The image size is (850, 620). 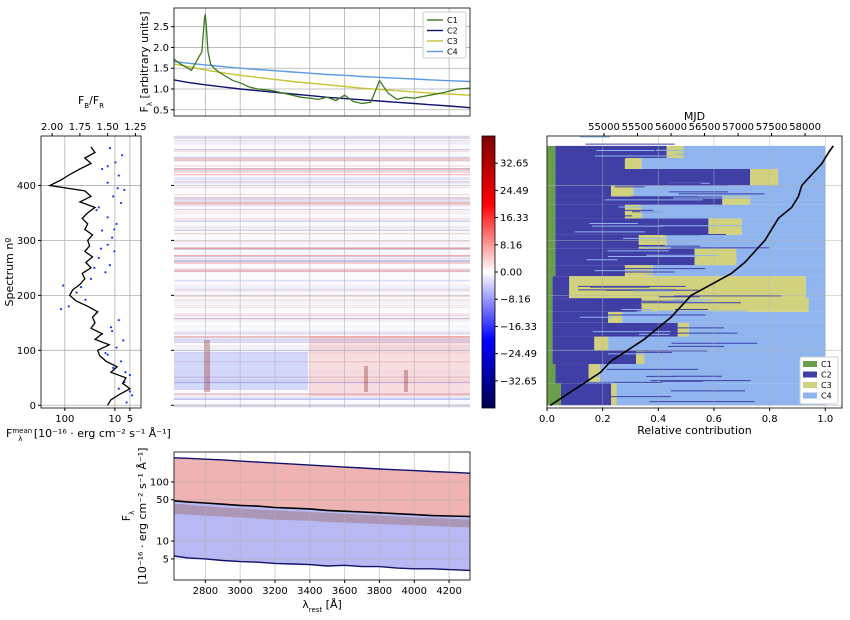 I want to click on heatmap-blue-block, so click(x=241, y=371).